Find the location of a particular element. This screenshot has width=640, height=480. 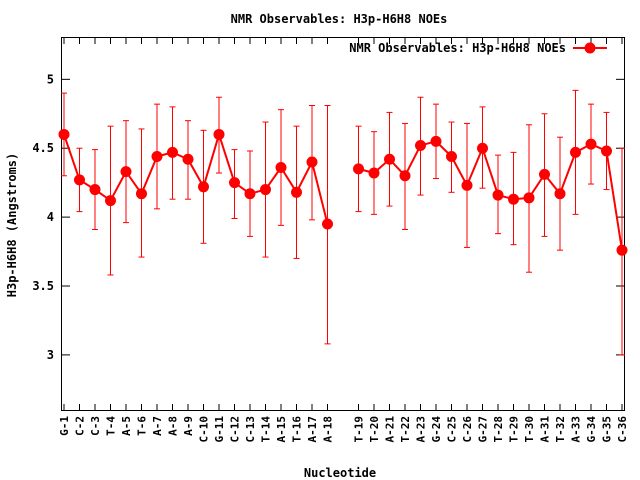

x-tick-label: A-7 is located at coordinates (157, 426).